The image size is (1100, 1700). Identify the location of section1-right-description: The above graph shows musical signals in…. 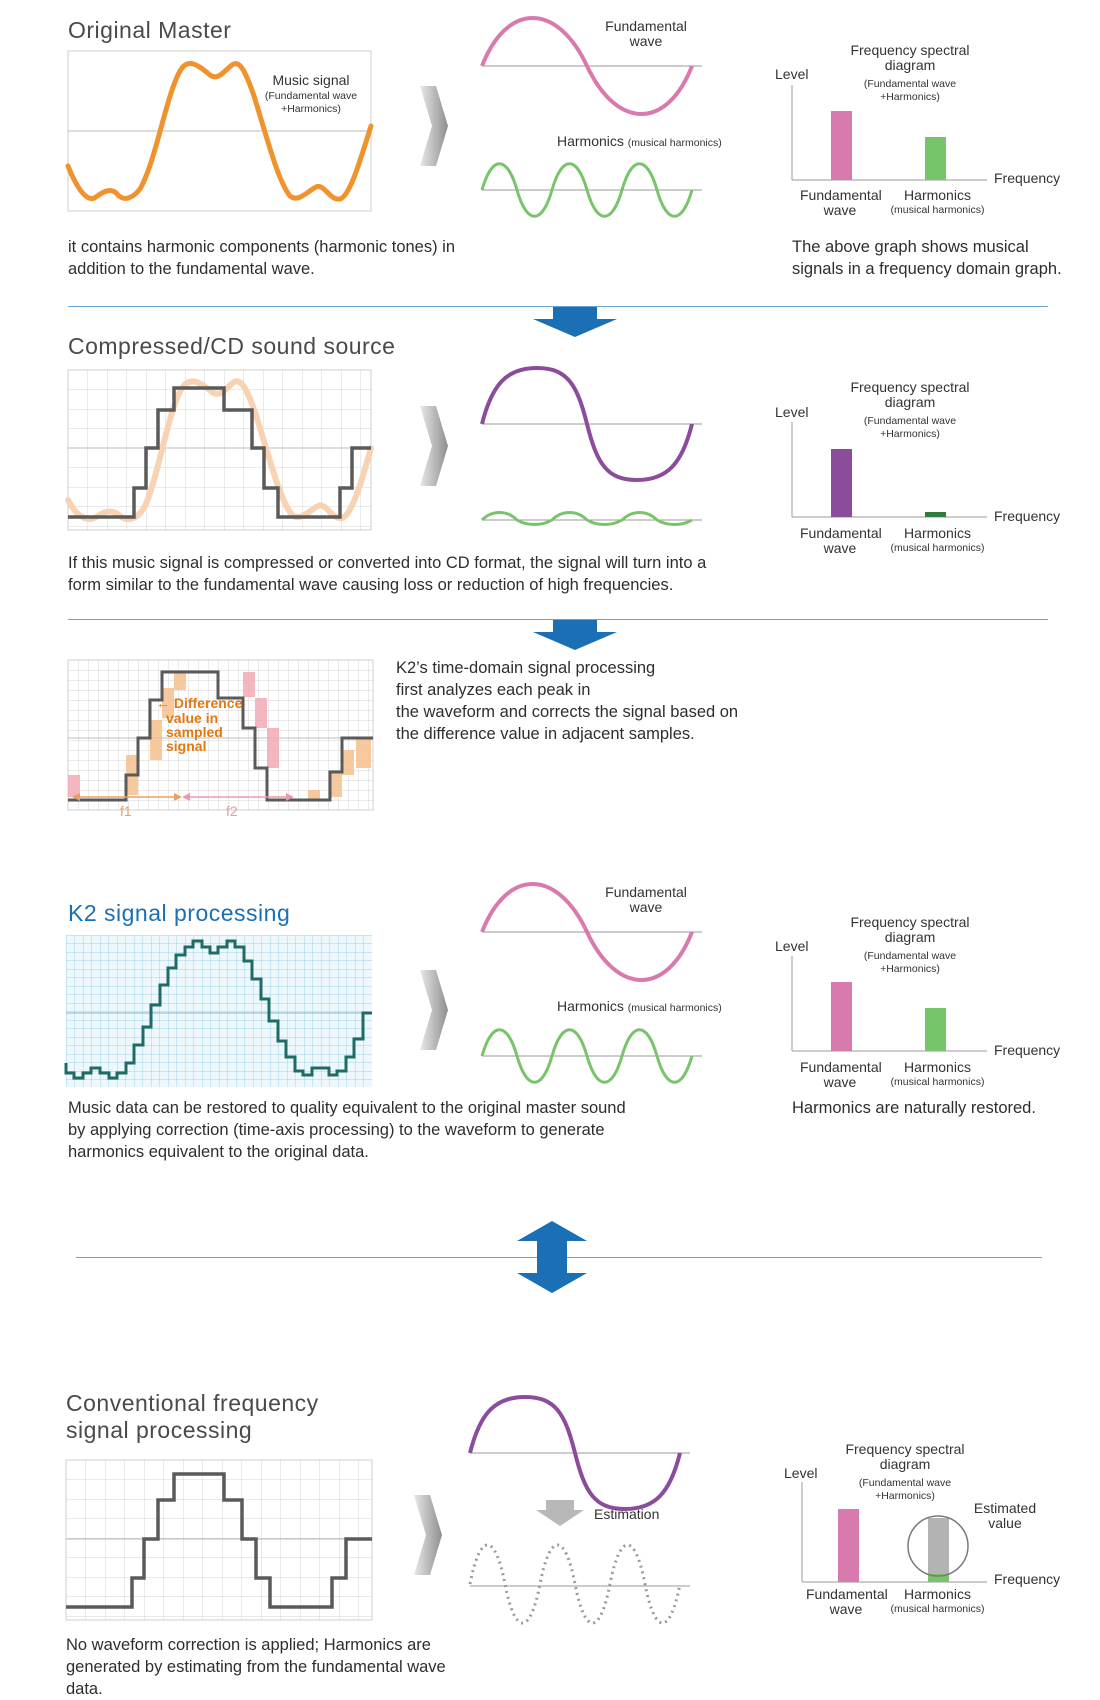
(927, 258).